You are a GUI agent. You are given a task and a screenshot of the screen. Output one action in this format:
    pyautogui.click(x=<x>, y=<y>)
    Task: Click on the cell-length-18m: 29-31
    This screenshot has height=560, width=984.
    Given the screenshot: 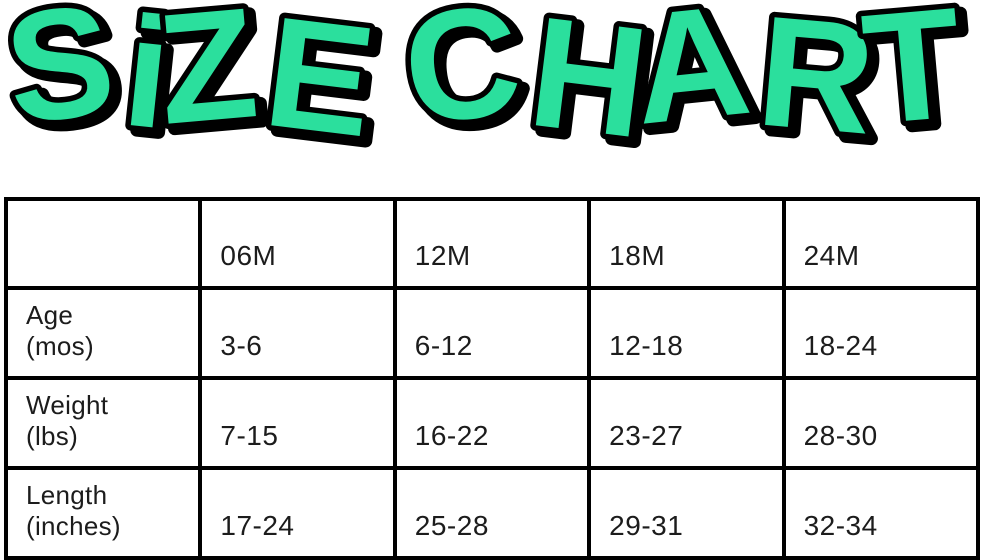 What is the action you would take?
    pyautogui.click(x=686, y=513)
    